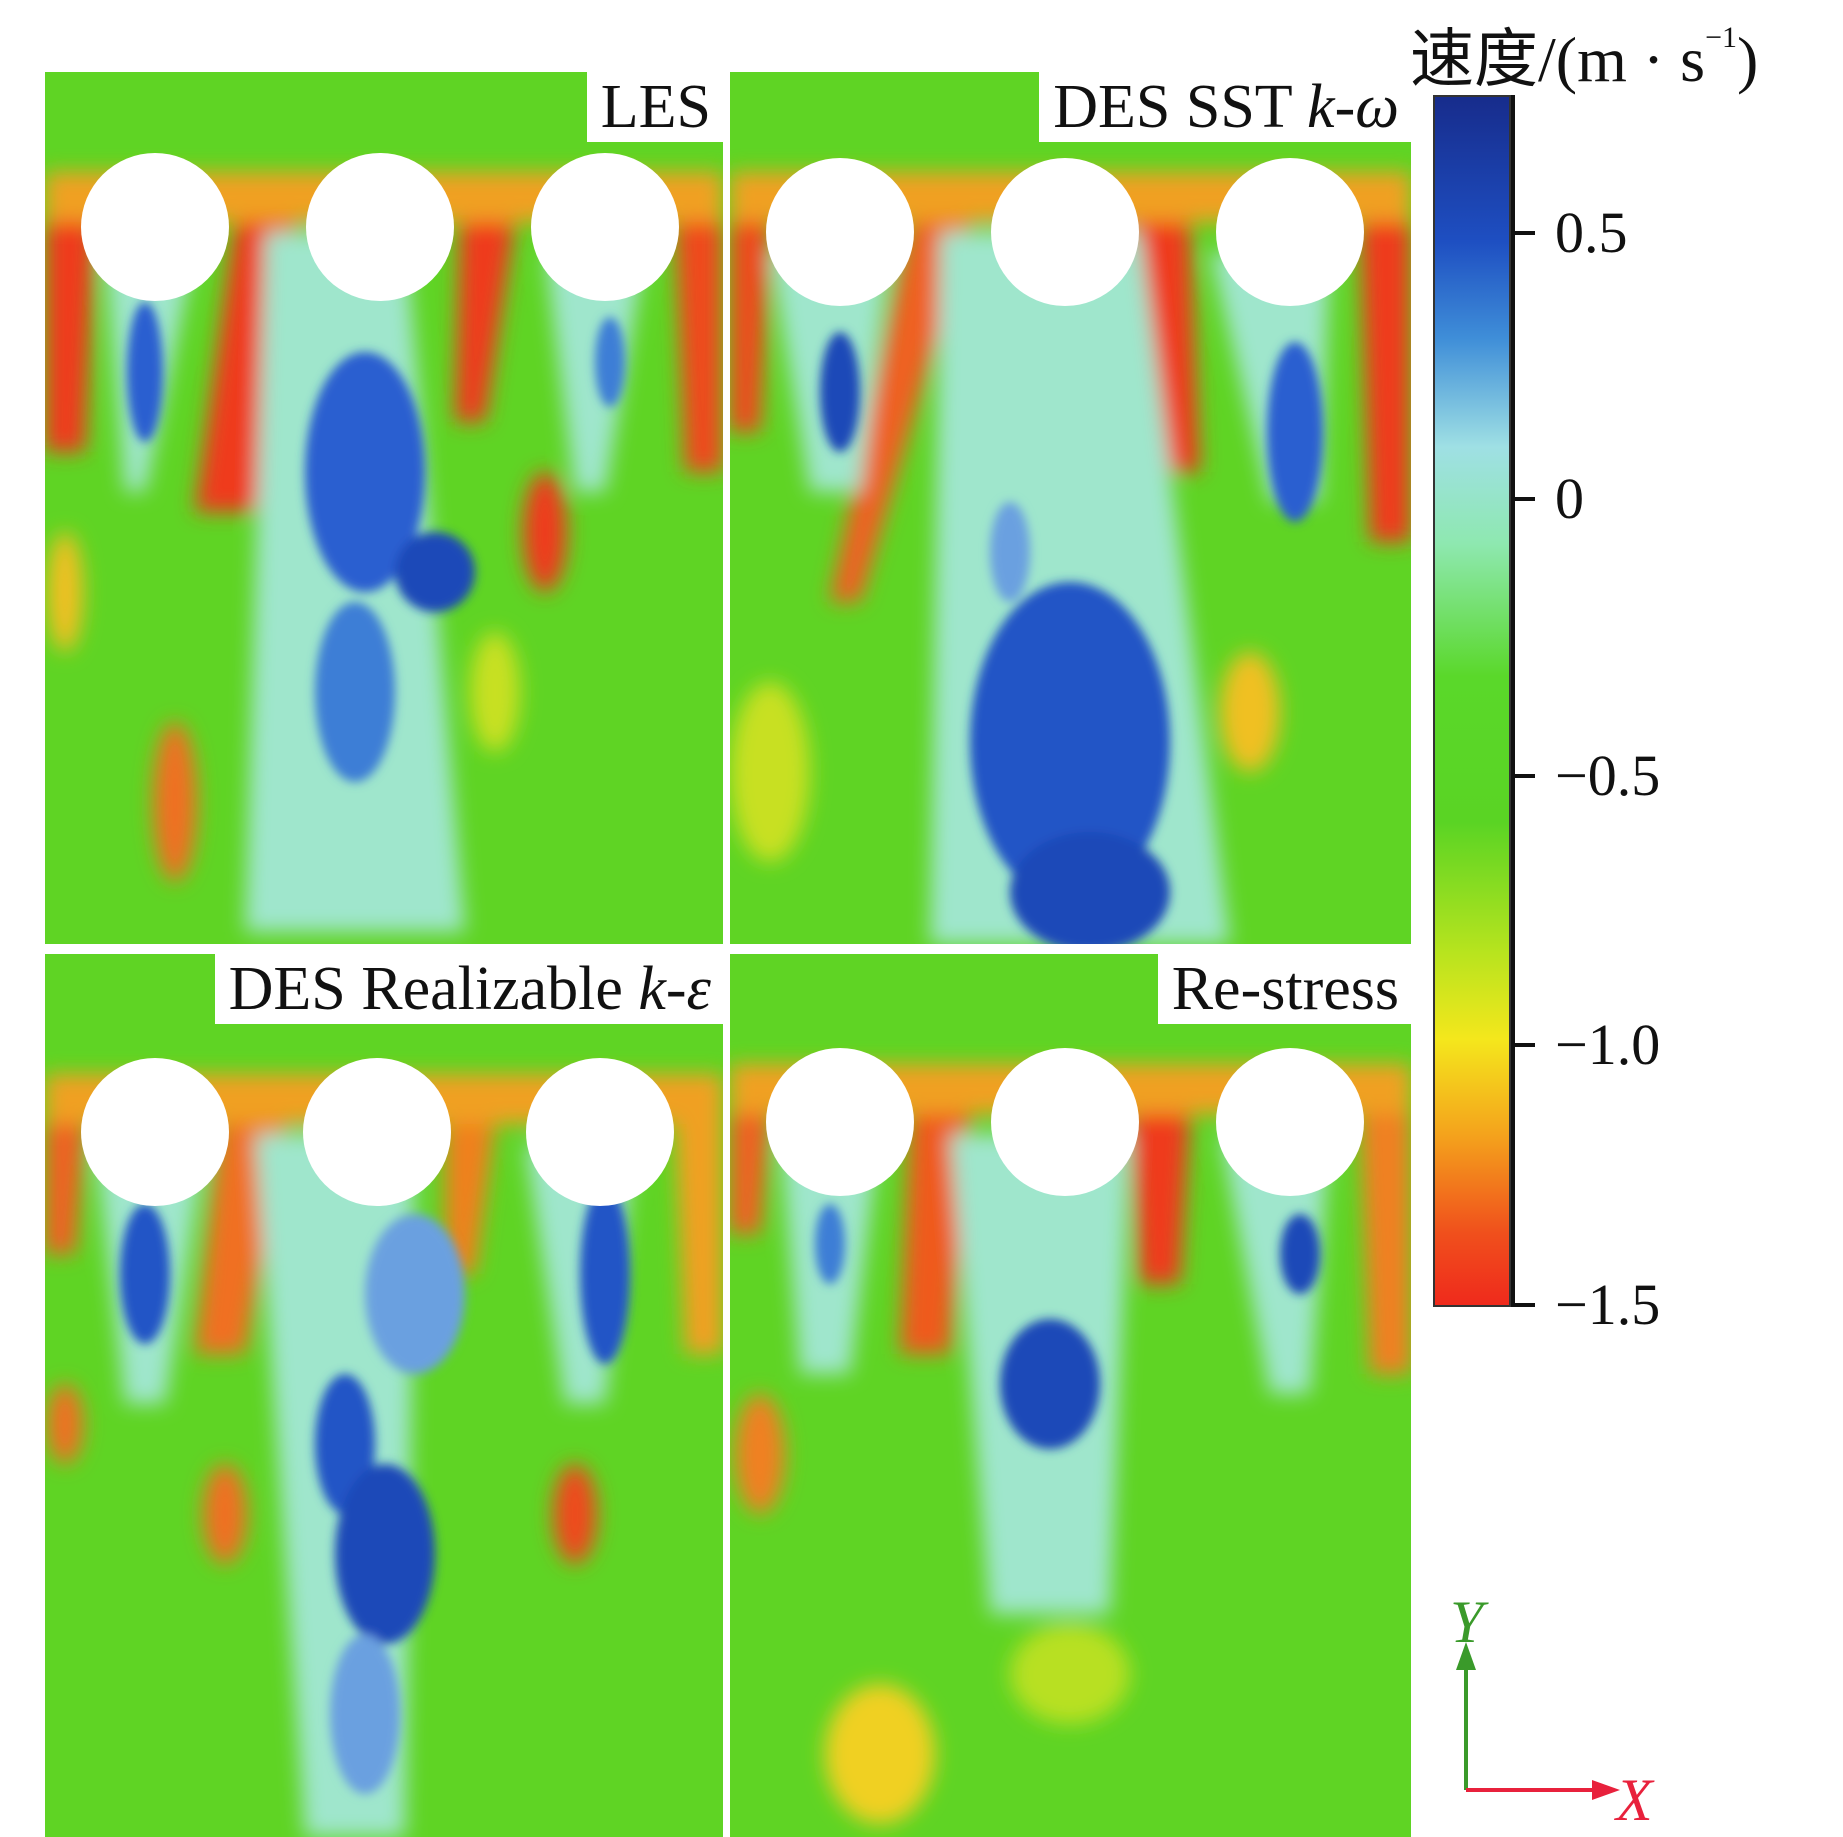  Describe the element at coordinates (1608, 775) in the screenshot. I see `colorbar-tick-label: −0.5` at that location.